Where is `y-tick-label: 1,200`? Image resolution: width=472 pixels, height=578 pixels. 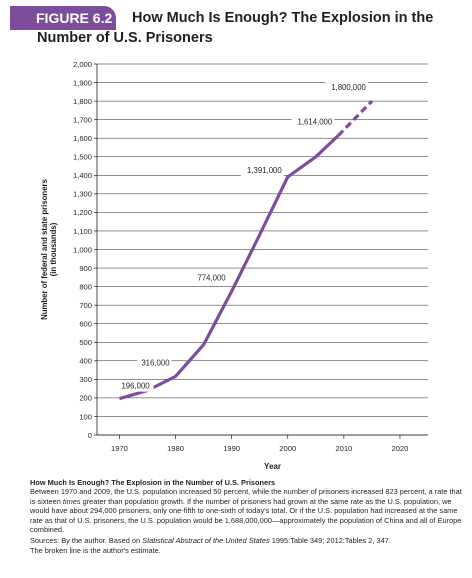
y-tick-label: 1,200 is located at coordinates (82, 212).